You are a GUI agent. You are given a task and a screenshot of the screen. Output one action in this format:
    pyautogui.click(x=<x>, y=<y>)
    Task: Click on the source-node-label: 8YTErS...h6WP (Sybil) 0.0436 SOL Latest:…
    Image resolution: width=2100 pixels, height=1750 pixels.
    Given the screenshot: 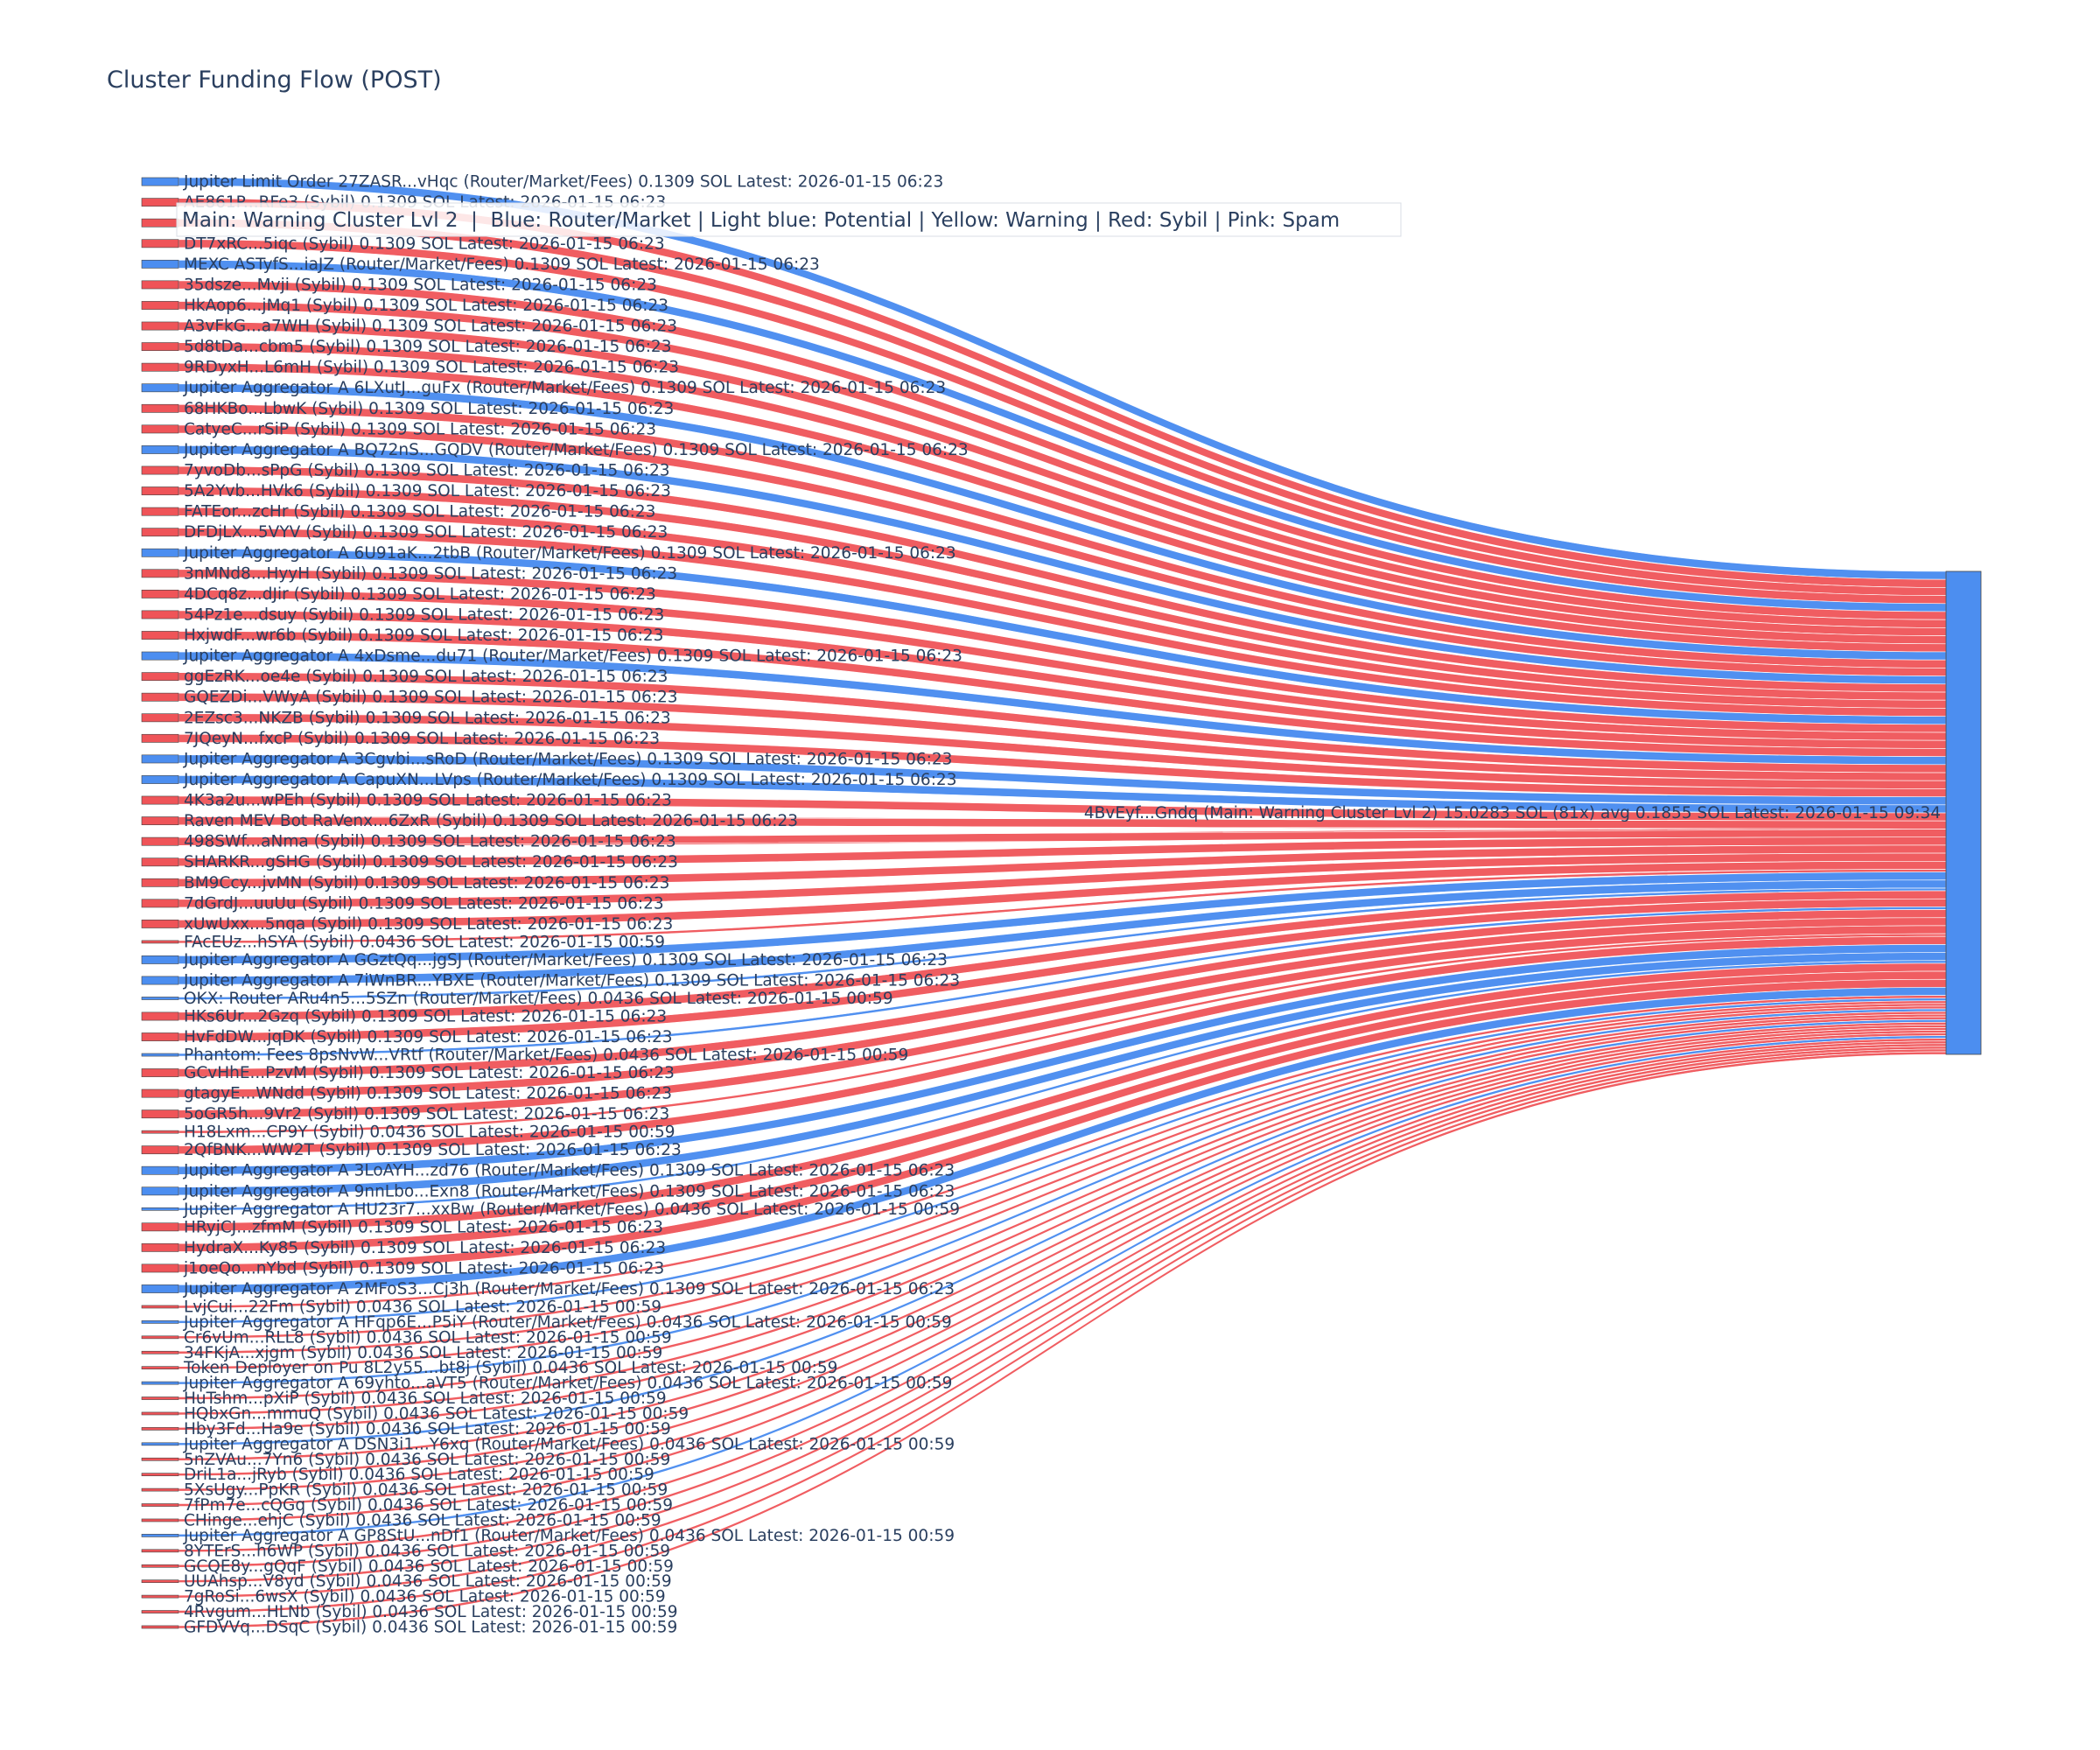 What is the action you would take?
    pyautogui.click(x=427, y=1551)
    